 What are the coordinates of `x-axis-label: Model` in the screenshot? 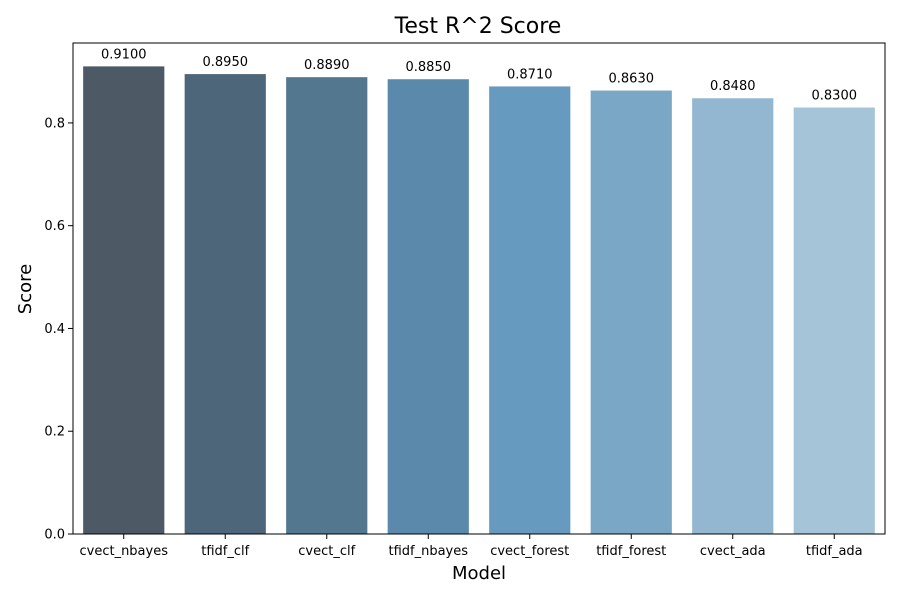 It's located at (479, 573).